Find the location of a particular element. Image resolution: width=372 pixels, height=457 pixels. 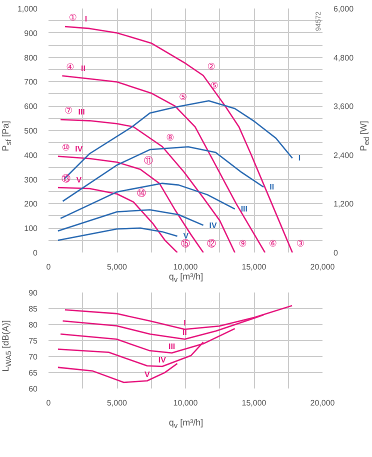

annotation: ⑮ is located at coordinates (185, 244).